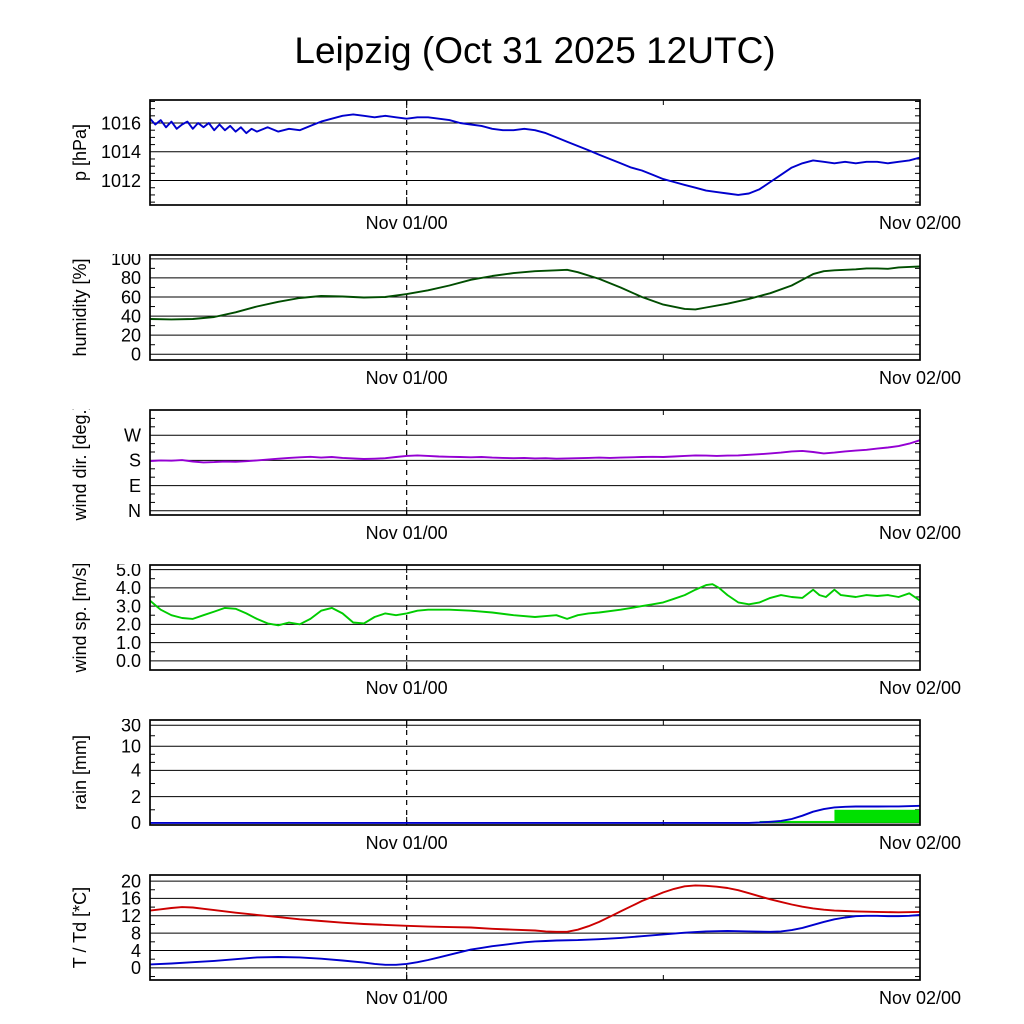  Describe the element at coordinates (535, 50) in the screenshot. I see `chart-title: Leipzig (Oct 31 2025 12UTC)` at that location.